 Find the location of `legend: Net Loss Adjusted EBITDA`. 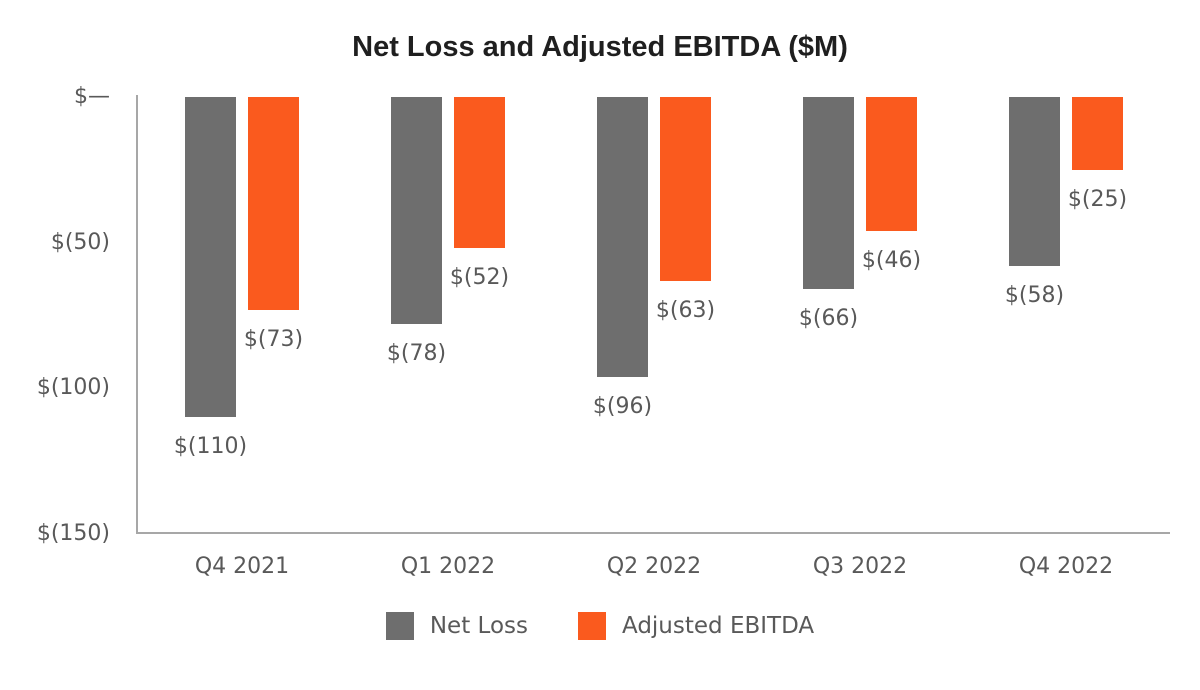

legend: Net Loss Adjusted EBITDA is located at coordinates (600, 626).